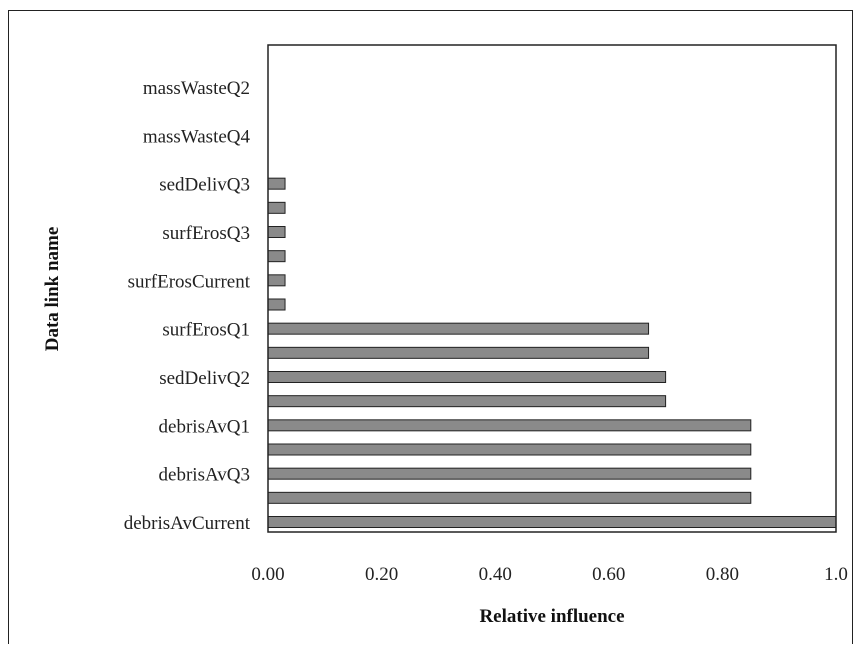 This screenshot has height=650, width=861. I want to click on x-axis-title: Relative influence, so click(551, 616).